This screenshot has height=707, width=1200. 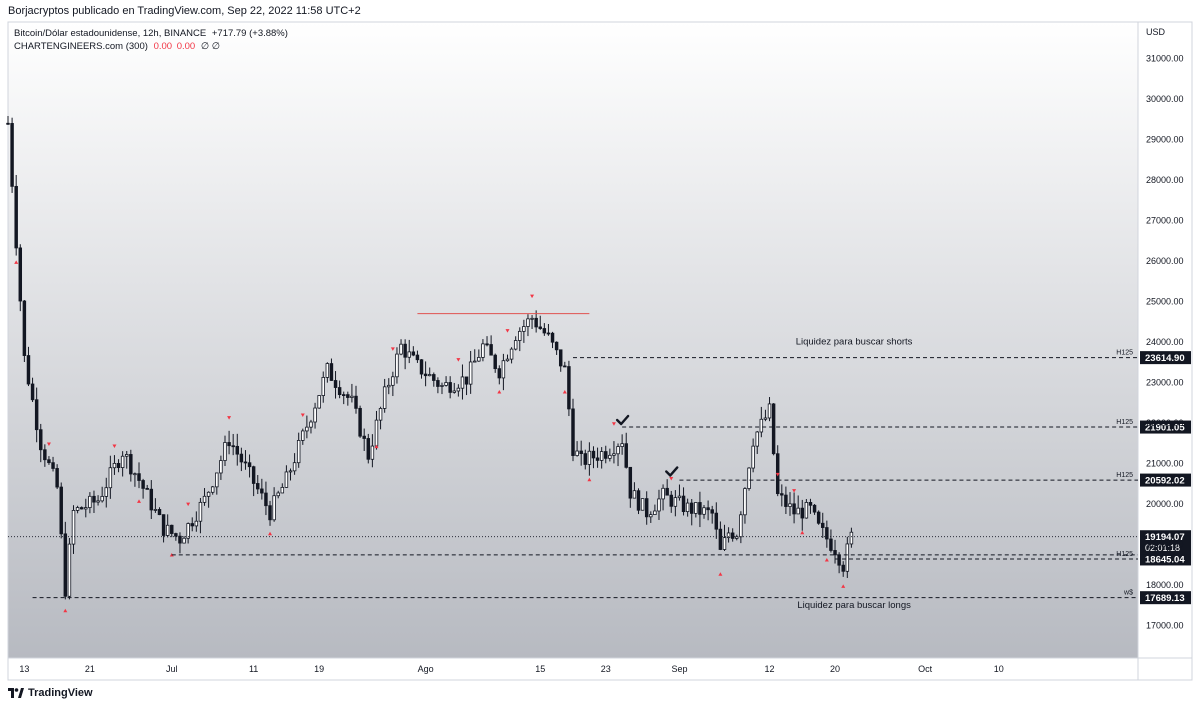 I want to click on level-price-label: 20592.02, so click(x=1165, y=481).